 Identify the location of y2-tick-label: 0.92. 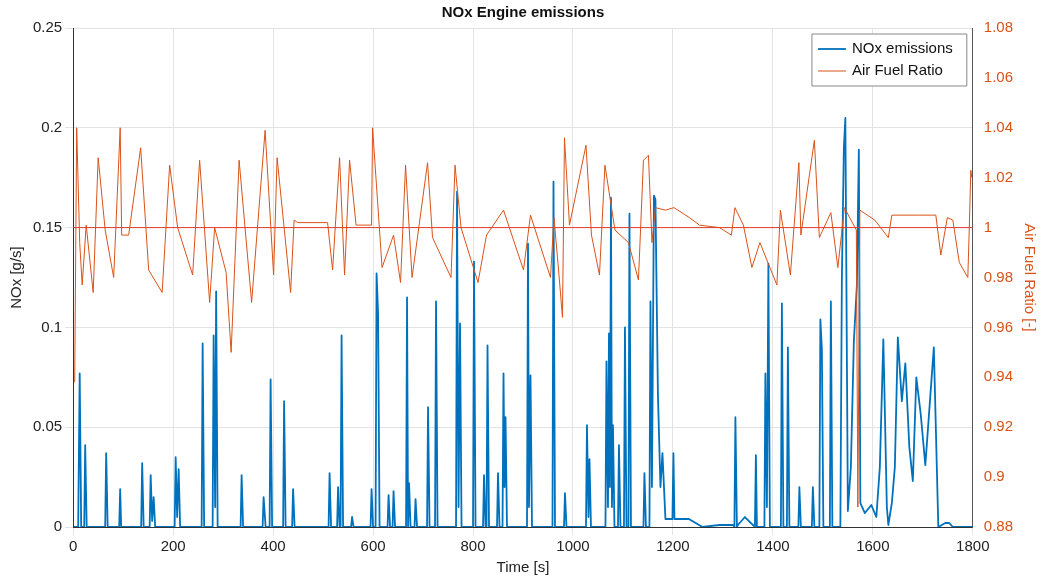
(998, 426).